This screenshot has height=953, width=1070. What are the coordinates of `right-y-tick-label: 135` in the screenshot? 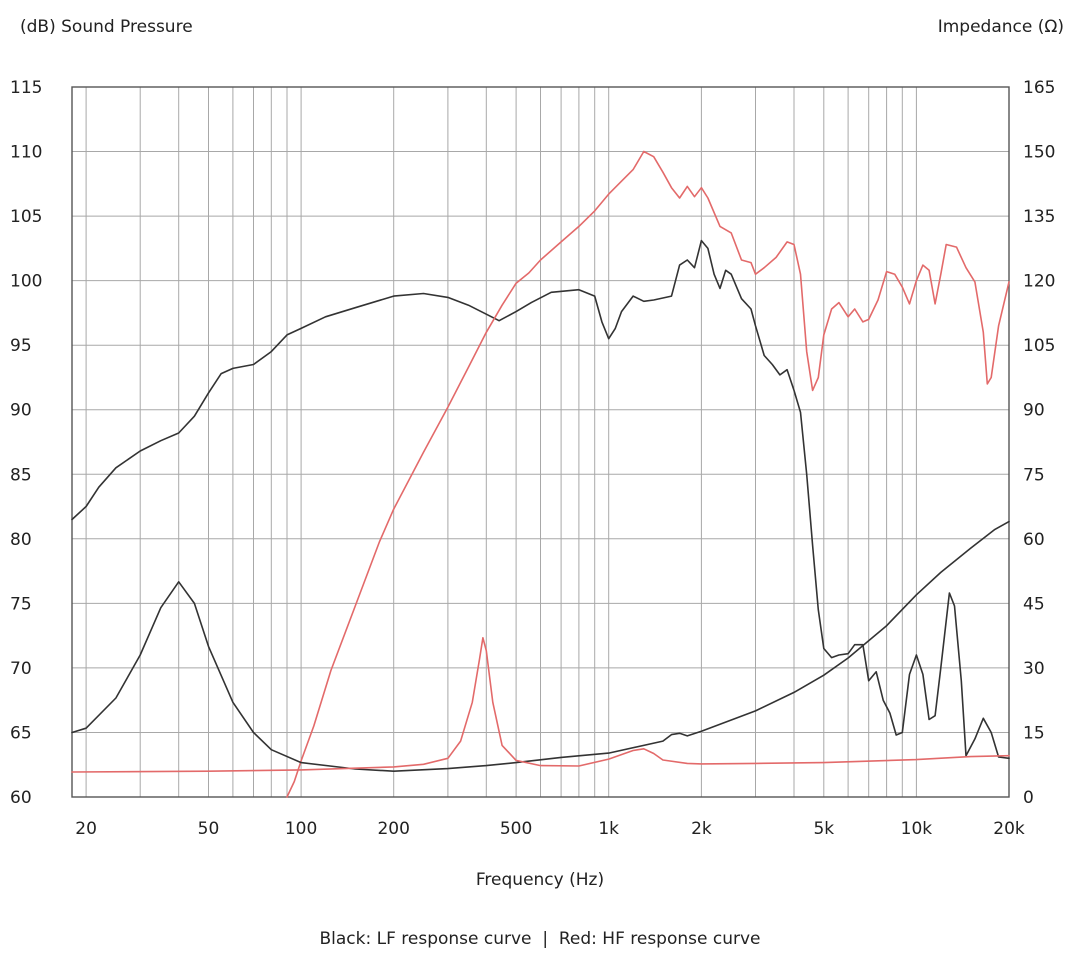 It's located at (1039, 217).